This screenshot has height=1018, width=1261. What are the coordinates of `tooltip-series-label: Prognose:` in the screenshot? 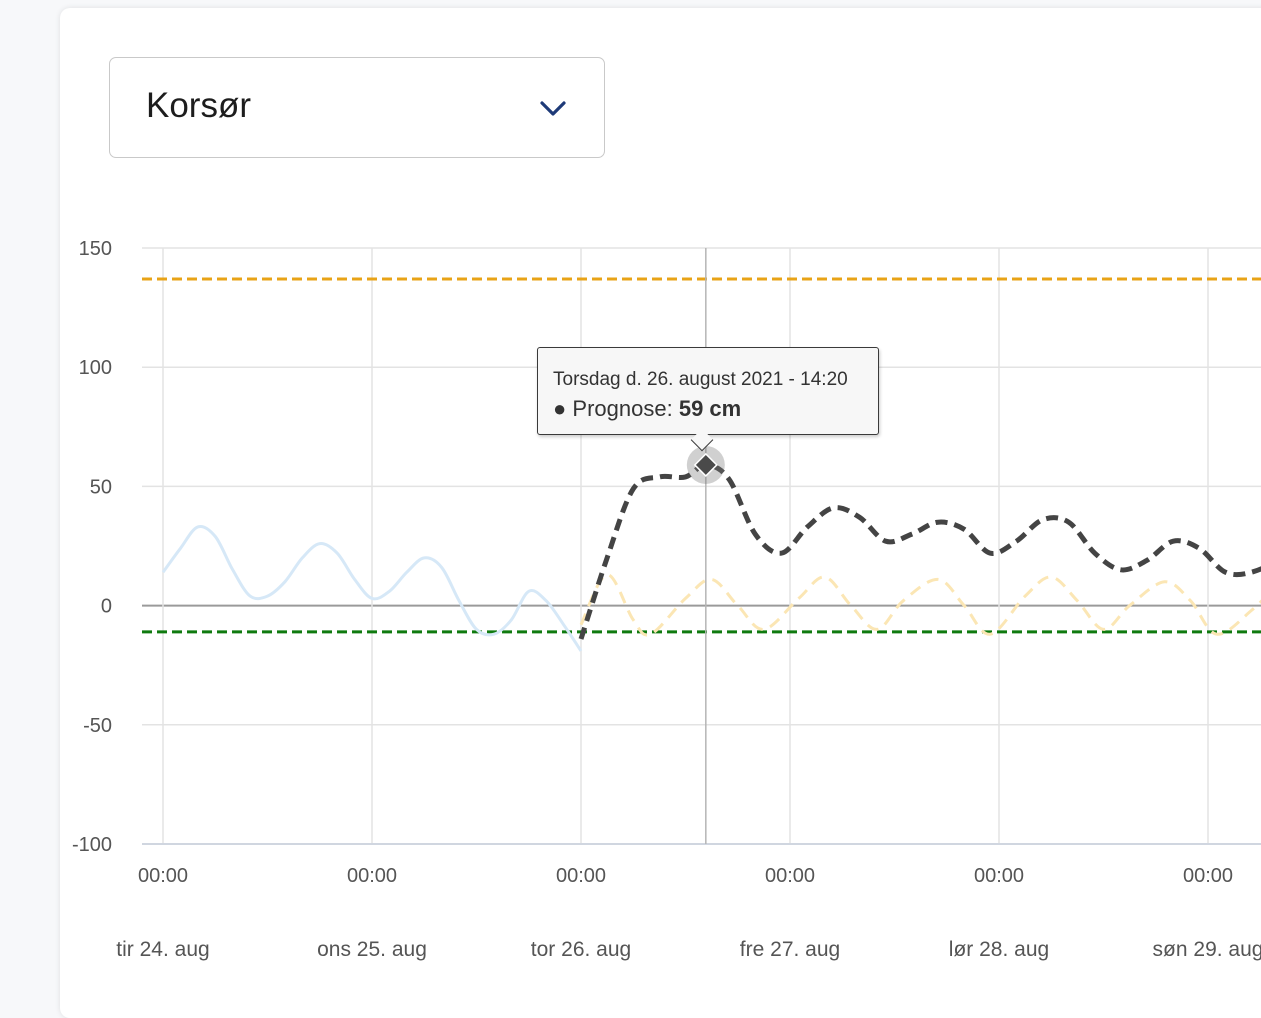 It's located at (622, 408).